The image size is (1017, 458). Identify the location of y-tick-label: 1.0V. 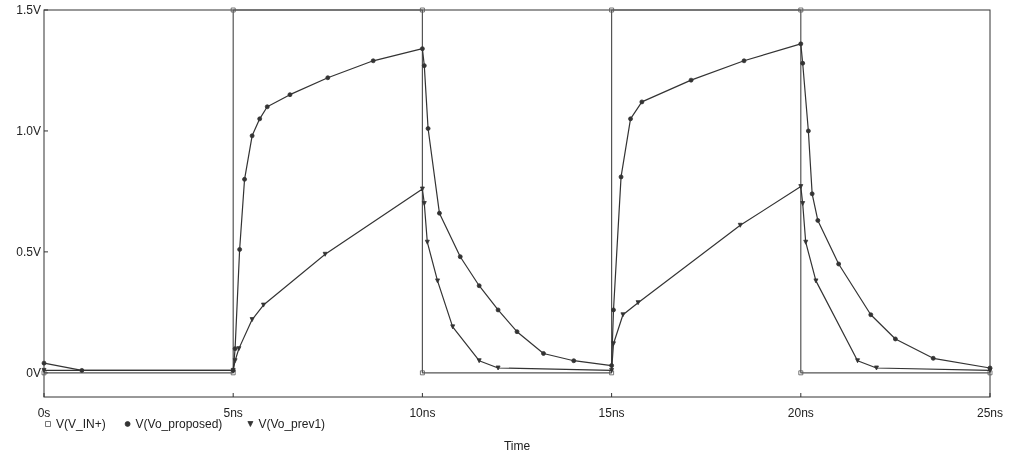
(28, 130).